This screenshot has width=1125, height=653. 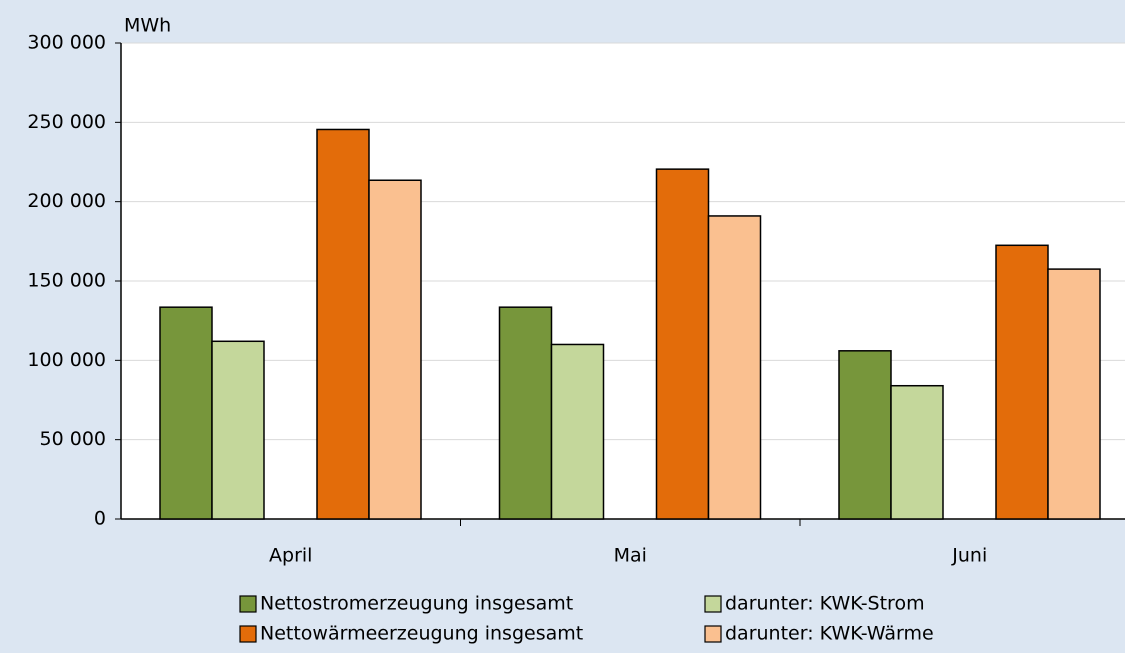 I want to click on legend-label: darunter: KWK-Wärme, so click(x=829, y=634).